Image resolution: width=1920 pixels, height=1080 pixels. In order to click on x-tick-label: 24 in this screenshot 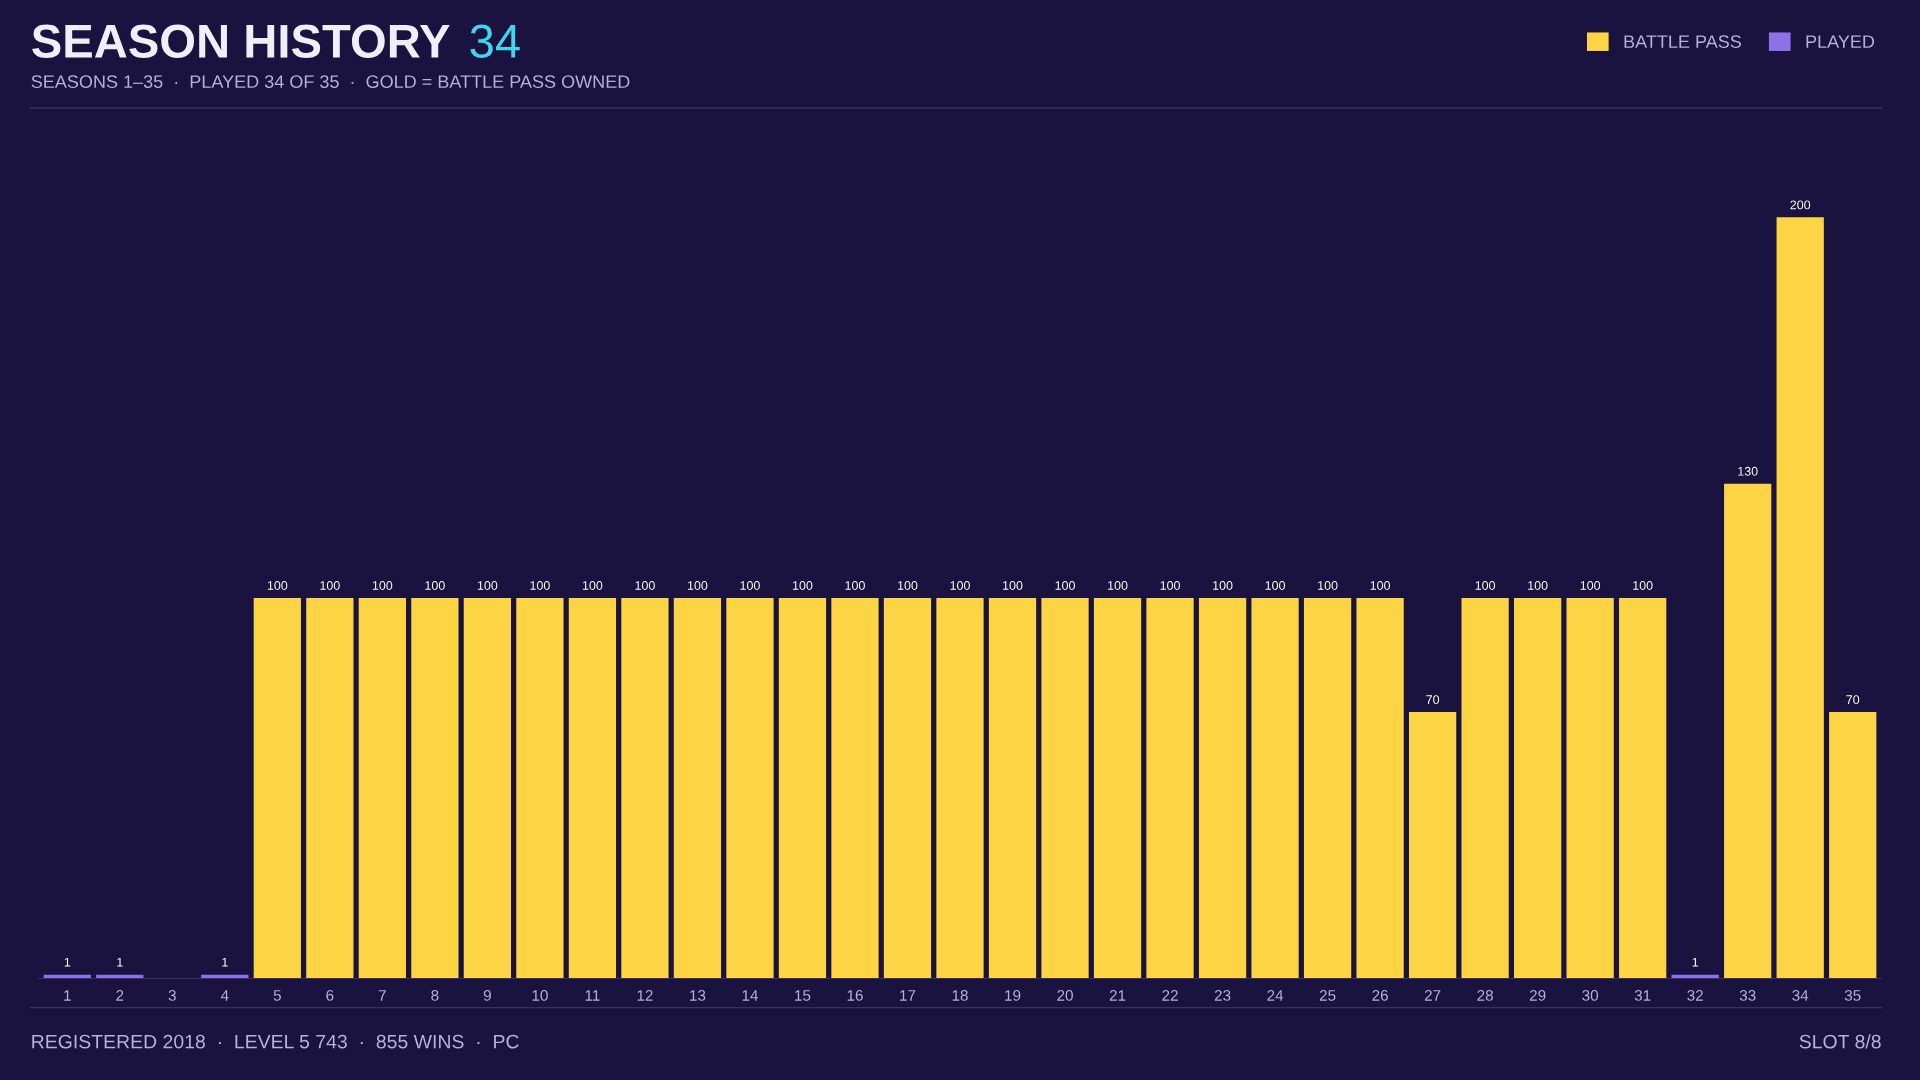, I will do `click(1275, 995)`.